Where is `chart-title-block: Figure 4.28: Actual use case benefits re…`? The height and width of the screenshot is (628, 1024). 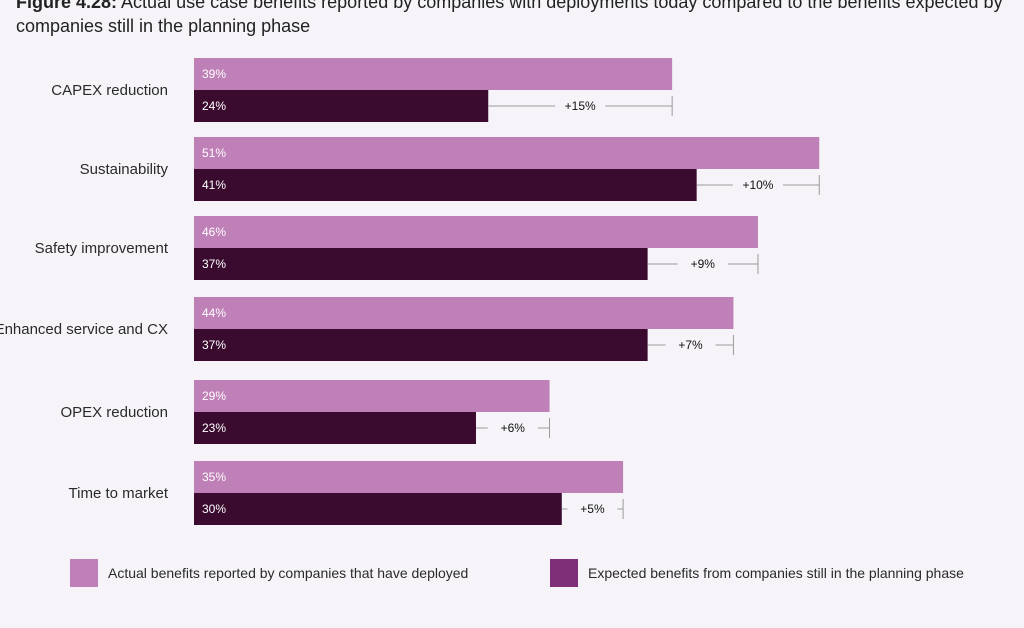 chart-title-block: Figure 4.28: Actual use case benefits re… is located at coordinates (516, 19).